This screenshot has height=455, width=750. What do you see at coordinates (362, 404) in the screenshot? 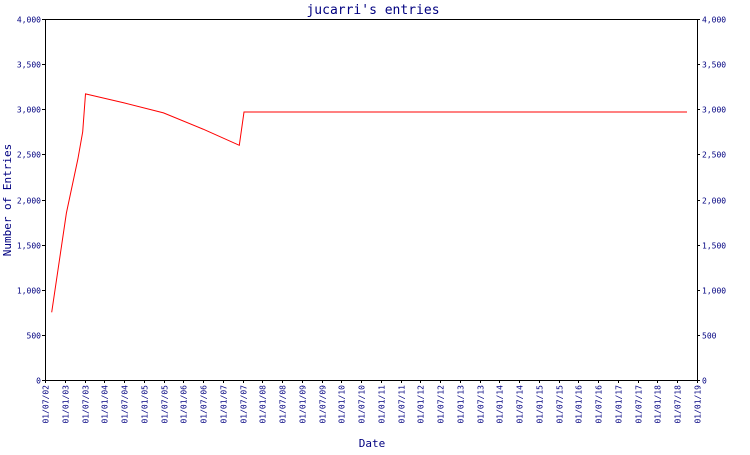
I see `x-tick-label: 01/07/10` at bounding box center [362, 404].